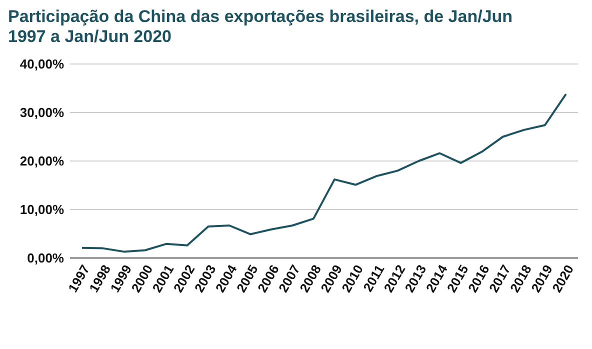  What do you see at coordinates (42, 64) in the screenshot?
I see `y-tick-label: 40,00%` at bounding box center [42, 64].